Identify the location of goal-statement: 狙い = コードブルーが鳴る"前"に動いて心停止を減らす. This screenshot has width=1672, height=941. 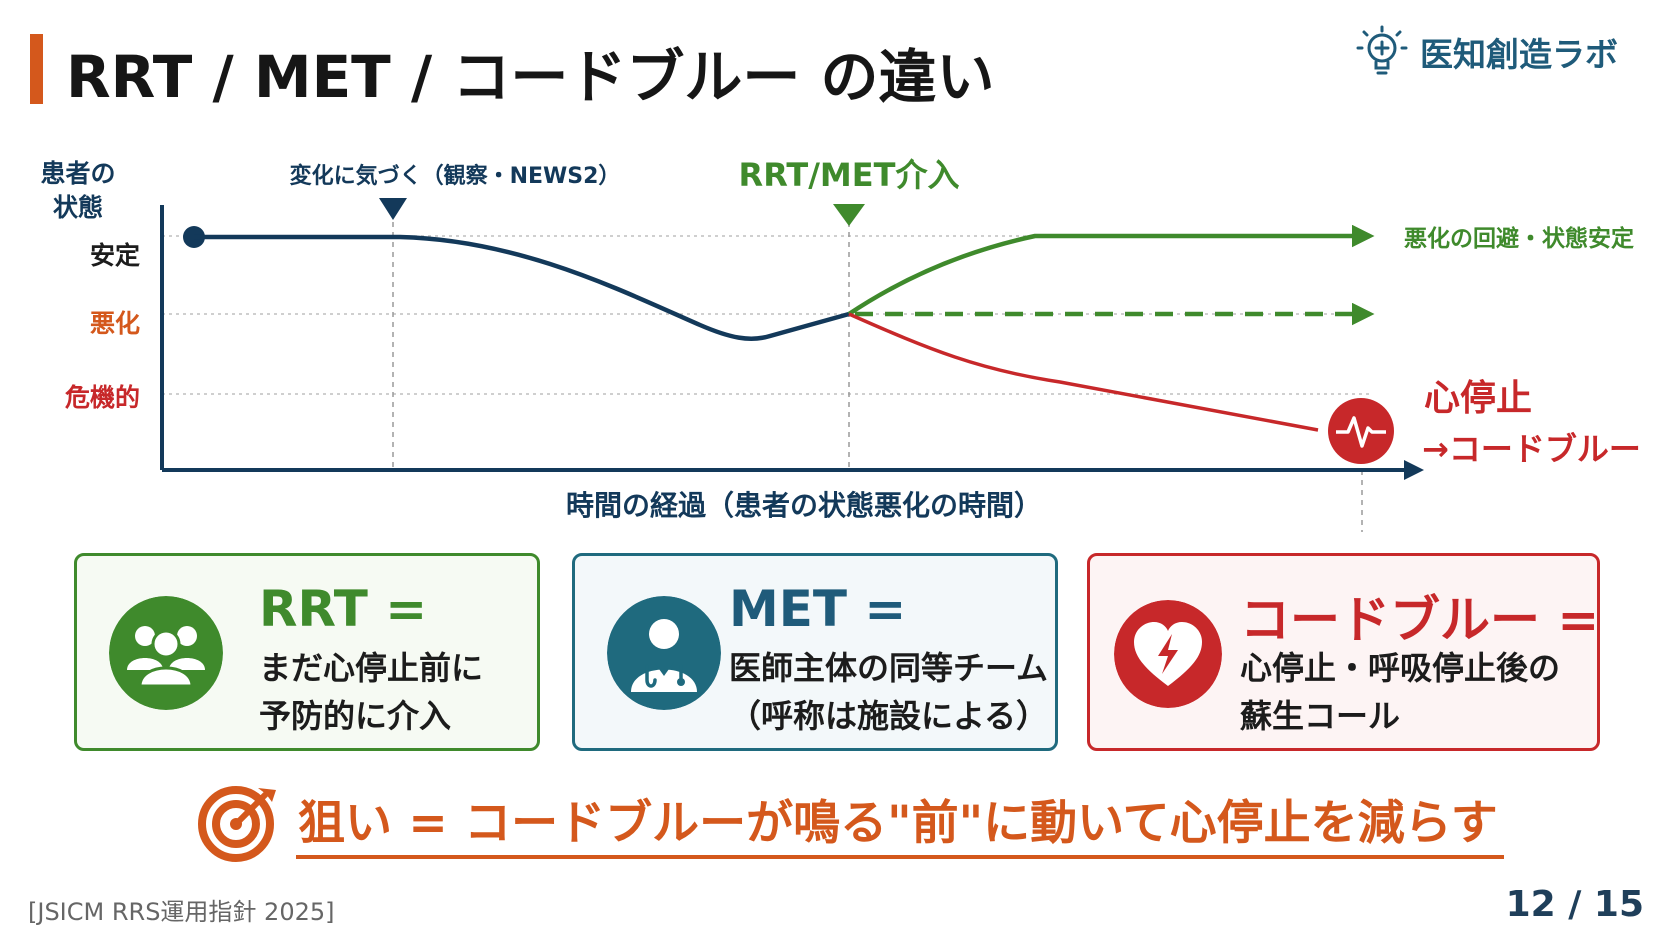
(898, 823).